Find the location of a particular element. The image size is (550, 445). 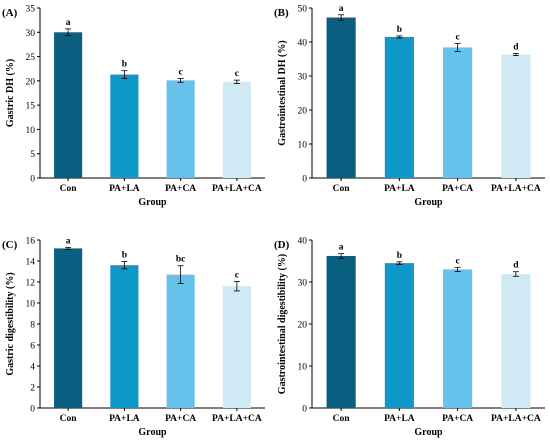

y-tick-label: 5 is located at coordinates (32, 155).